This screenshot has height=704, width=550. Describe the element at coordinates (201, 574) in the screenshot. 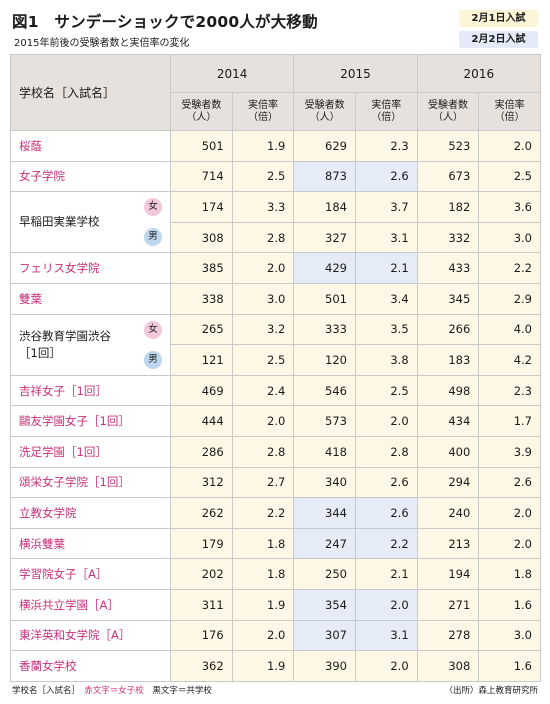

I see `applicants-2014-cell: 202` at that location.